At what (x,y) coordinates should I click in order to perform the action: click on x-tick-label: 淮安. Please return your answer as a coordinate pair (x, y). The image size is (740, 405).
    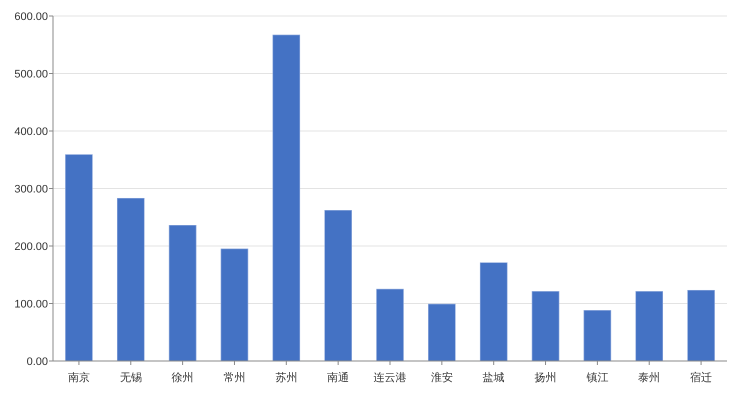
    Looking at the image, I should click on (441, 377).